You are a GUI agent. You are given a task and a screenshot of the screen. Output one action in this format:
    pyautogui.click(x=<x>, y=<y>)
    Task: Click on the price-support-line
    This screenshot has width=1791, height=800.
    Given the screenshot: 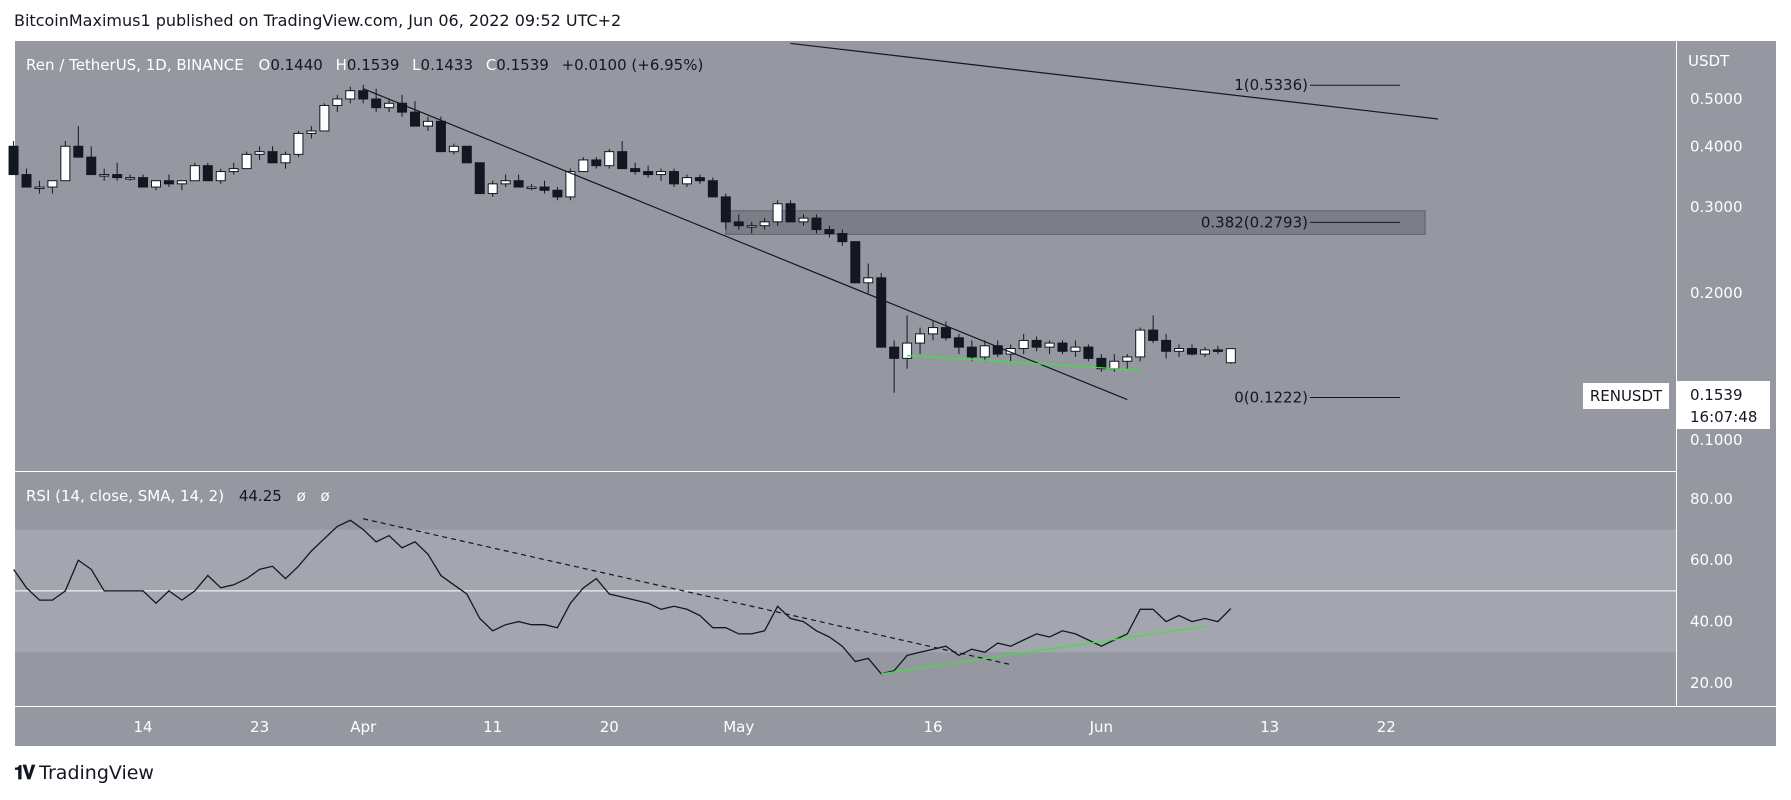 What is the action you would take?
    pyautogui.click(x=1024, y=362)
    